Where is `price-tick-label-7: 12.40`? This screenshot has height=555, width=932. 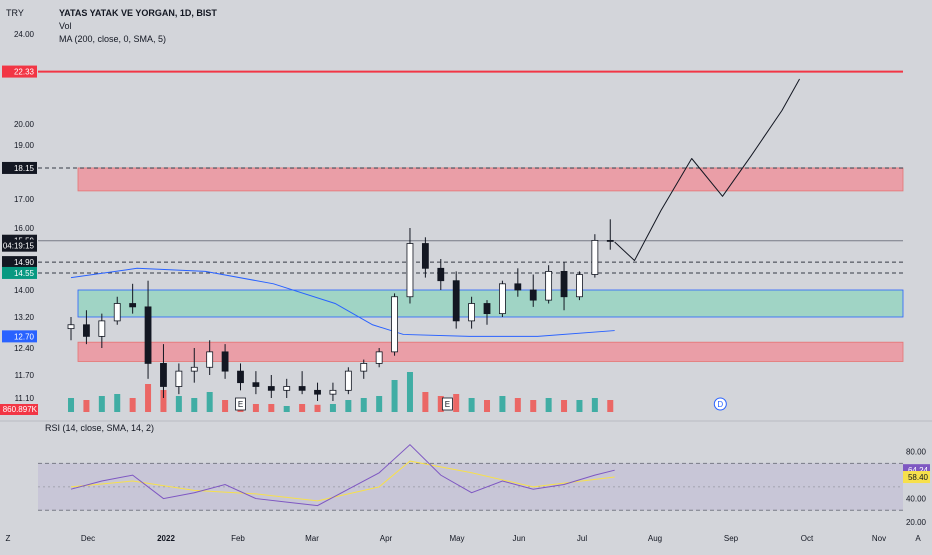
price-tick-label-7: 12.40 is located at coordinates (24, 348).